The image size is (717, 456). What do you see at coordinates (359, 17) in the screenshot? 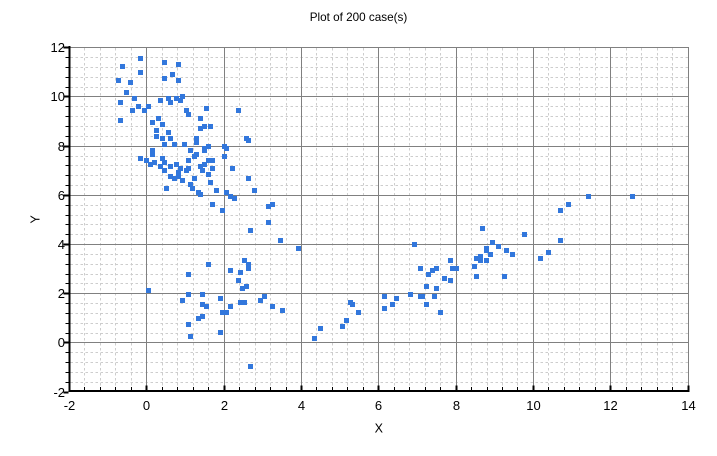
I see `svg-text: Plot of 200 case(s)` at bounding box center [359, 17].